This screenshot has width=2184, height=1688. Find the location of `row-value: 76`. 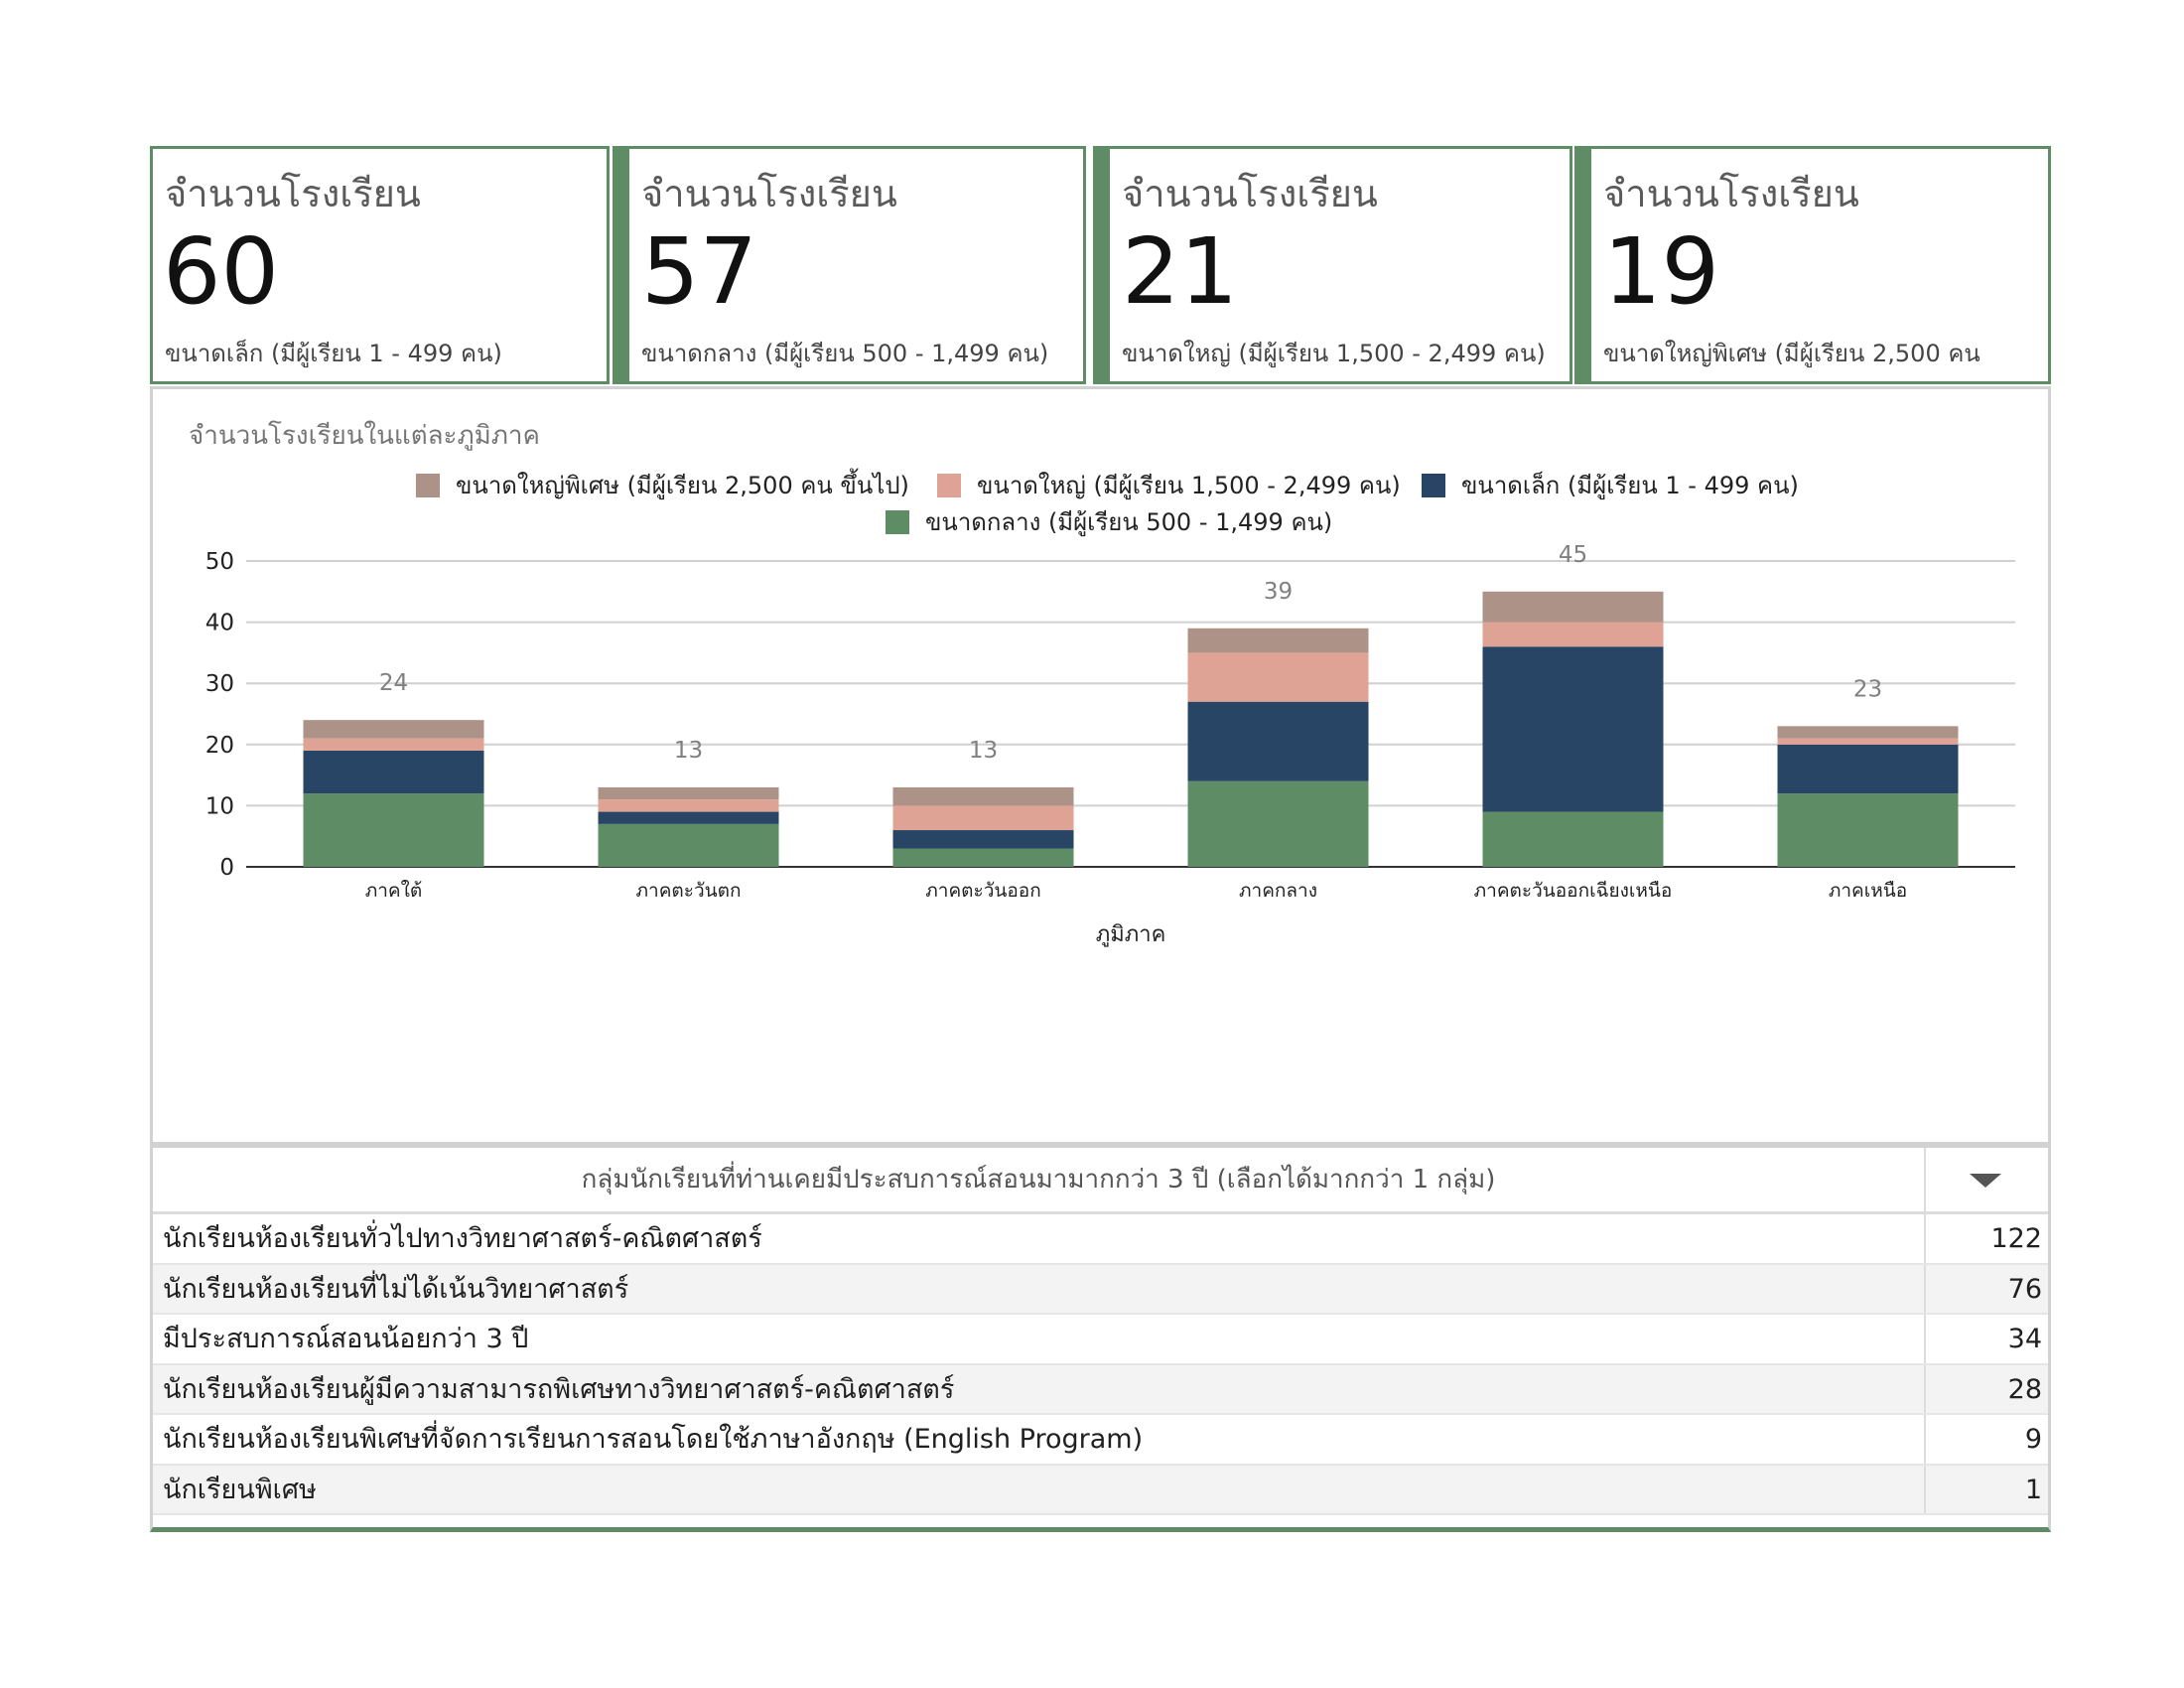

row-value: 76 is located at coordinates (1983, 1288).